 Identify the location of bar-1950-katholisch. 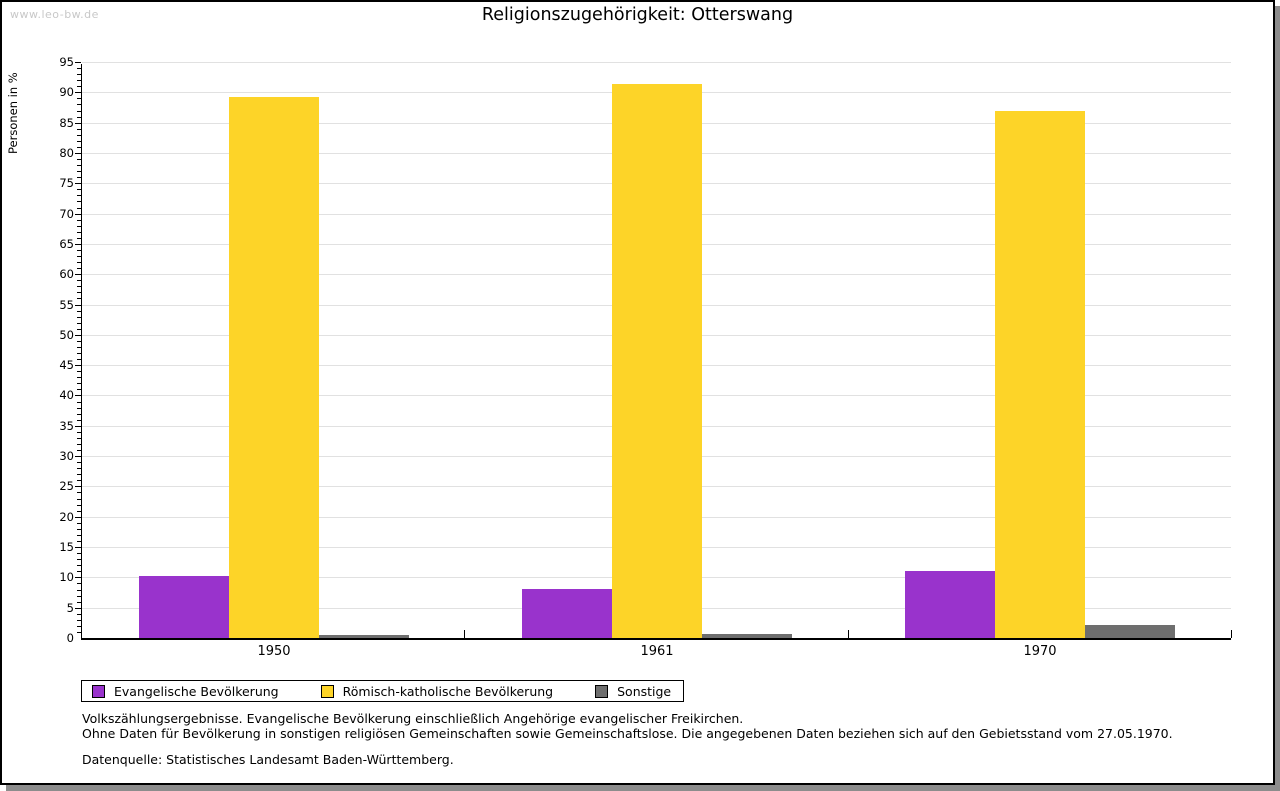
(274, 367).